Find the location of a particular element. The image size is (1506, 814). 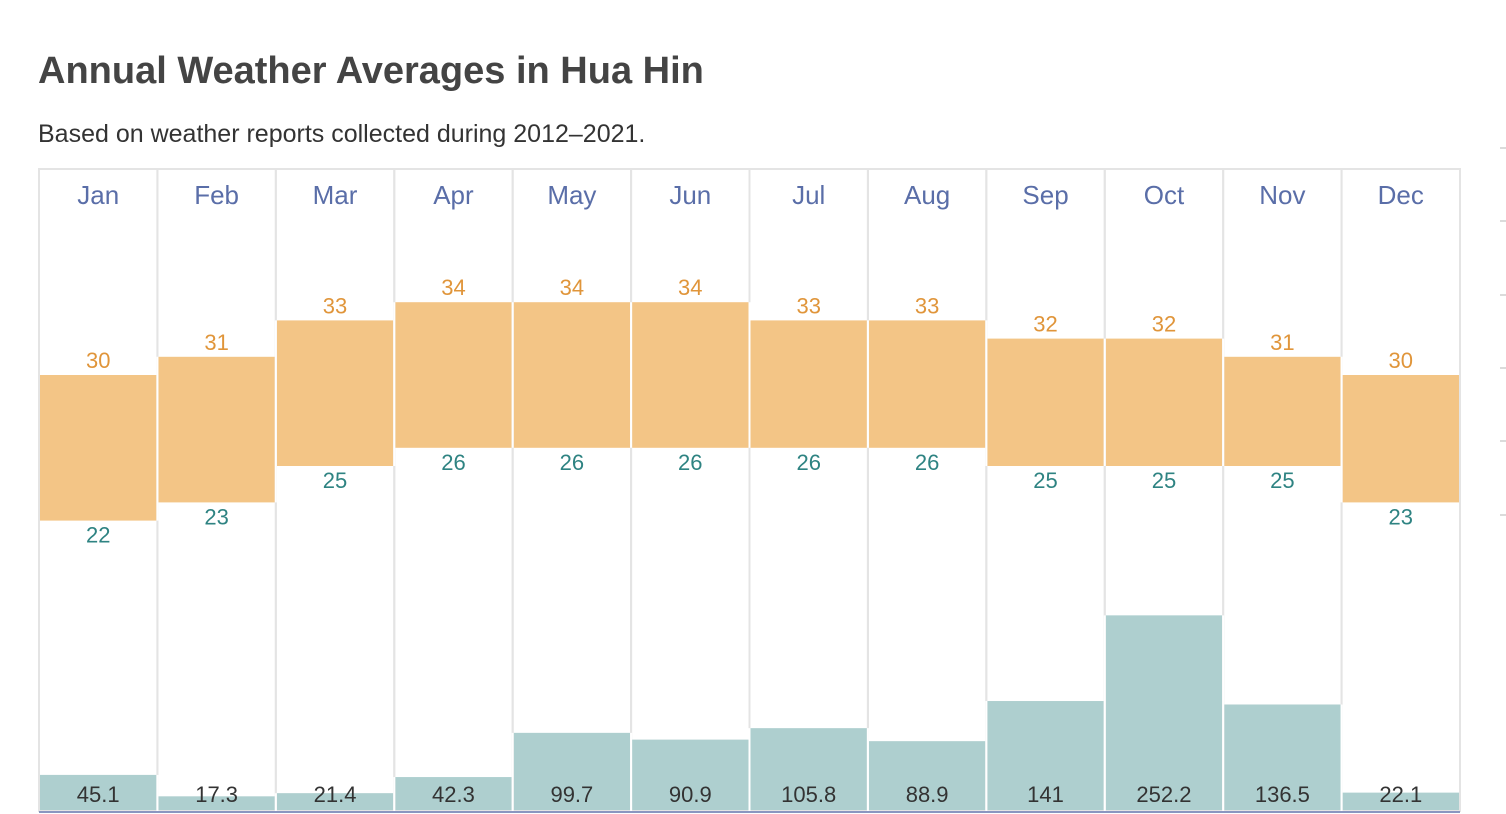

precip-bar-may is located at coordinates (572, 771).